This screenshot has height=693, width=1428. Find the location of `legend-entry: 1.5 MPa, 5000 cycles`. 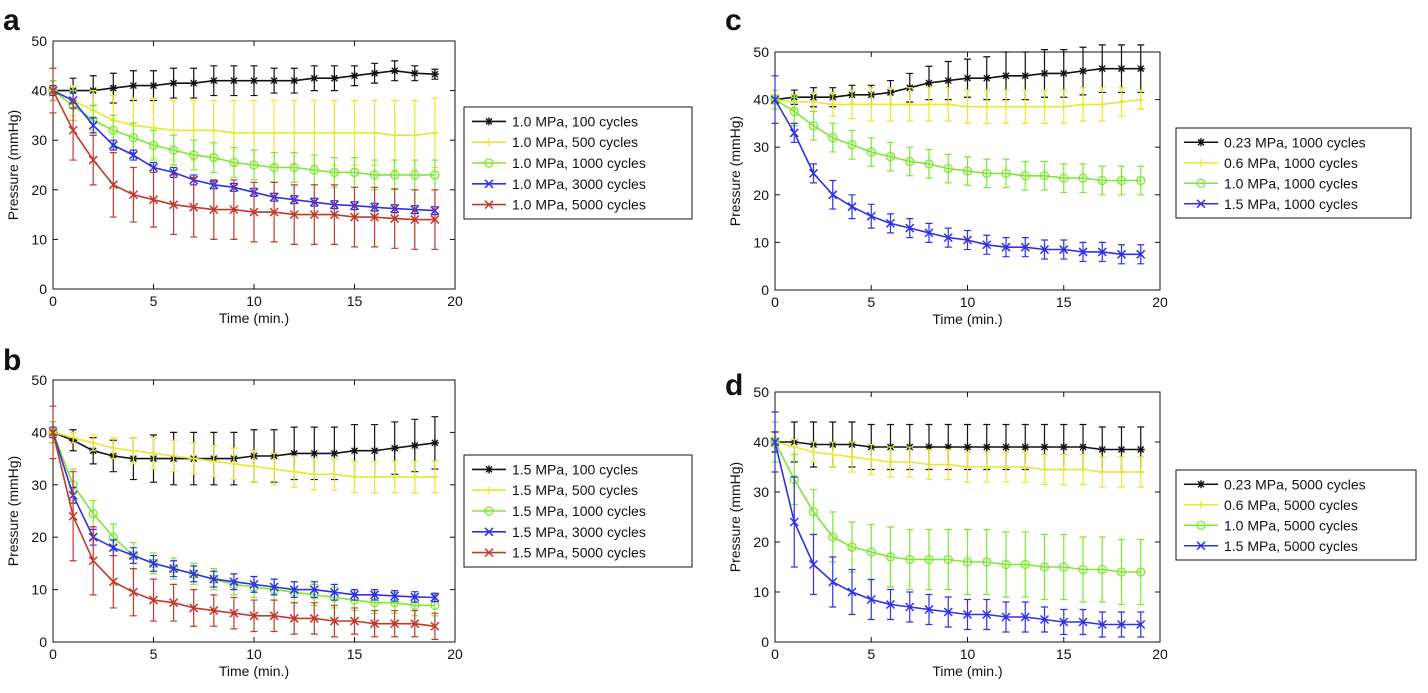

legend-entry: 1.5 MPa, 5000 cycles is located at coordinates (559, 553).